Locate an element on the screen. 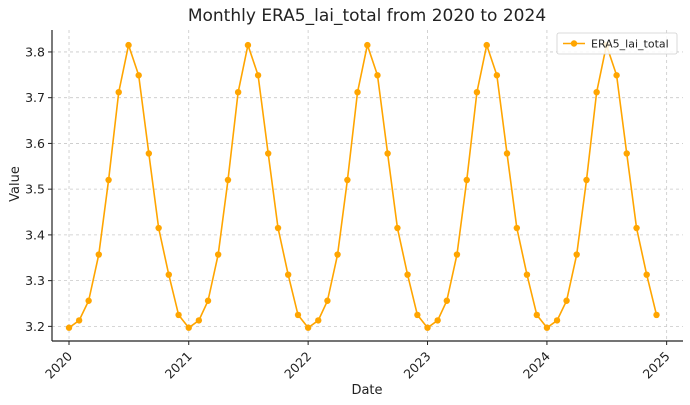  legend-box is located at coordinates (617, 43).